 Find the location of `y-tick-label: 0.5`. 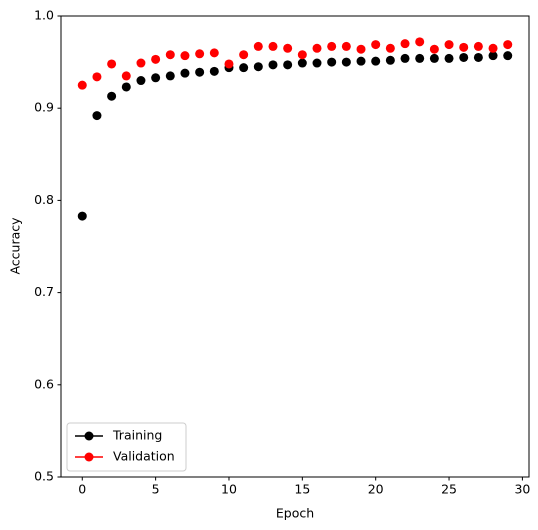

y-tick-label: 0.5 is located at coordinates (44, 476).